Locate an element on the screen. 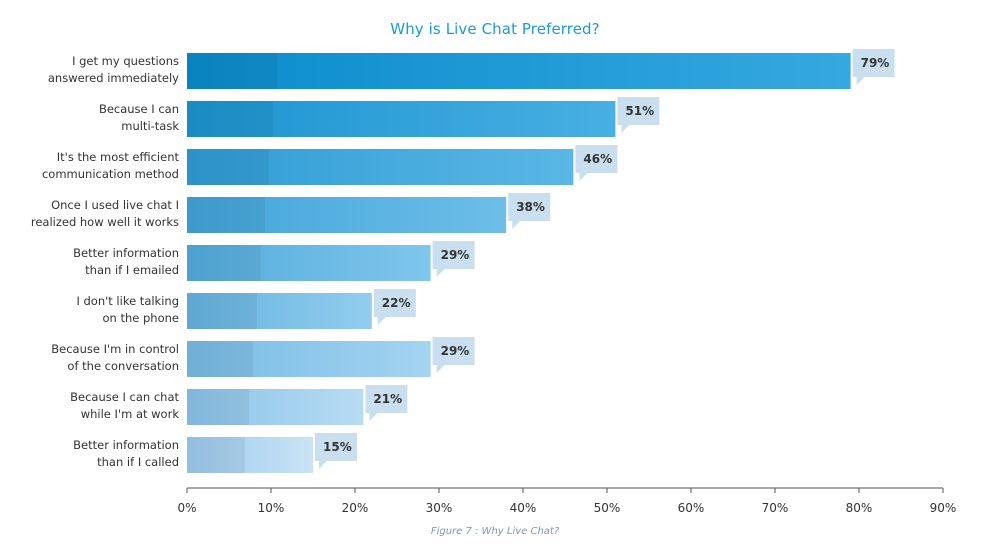 This screenshot has height=547, width=990. category-label: I don't like talking on the phone is located at coordinates (127, 309).